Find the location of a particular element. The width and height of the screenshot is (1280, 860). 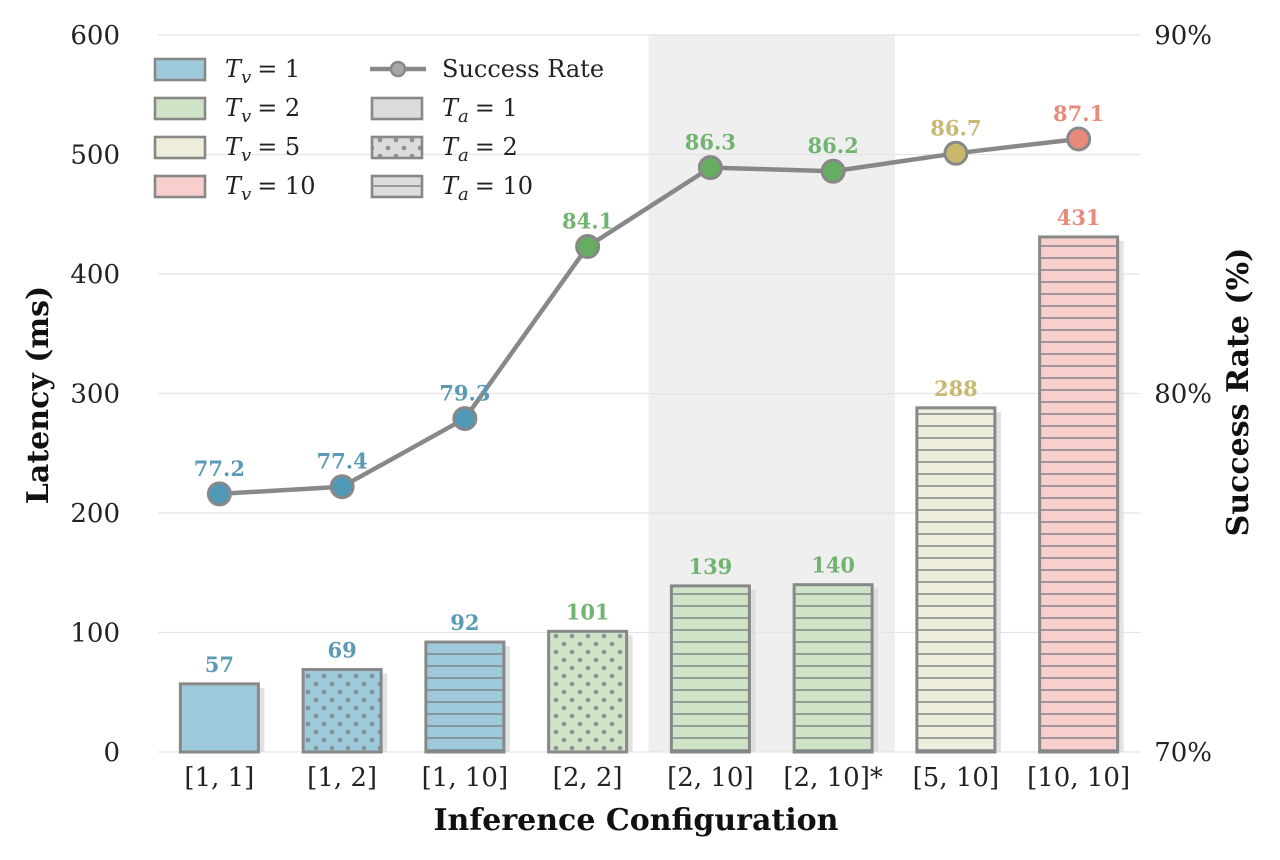

success-rate-value-label: 86.7 is located at coordinates (955, 127).